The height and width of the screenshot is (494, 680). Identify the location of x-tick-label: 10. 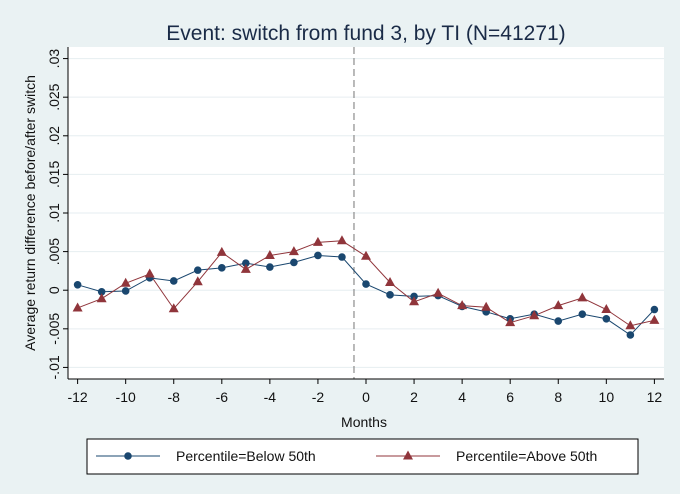
(607, 397).